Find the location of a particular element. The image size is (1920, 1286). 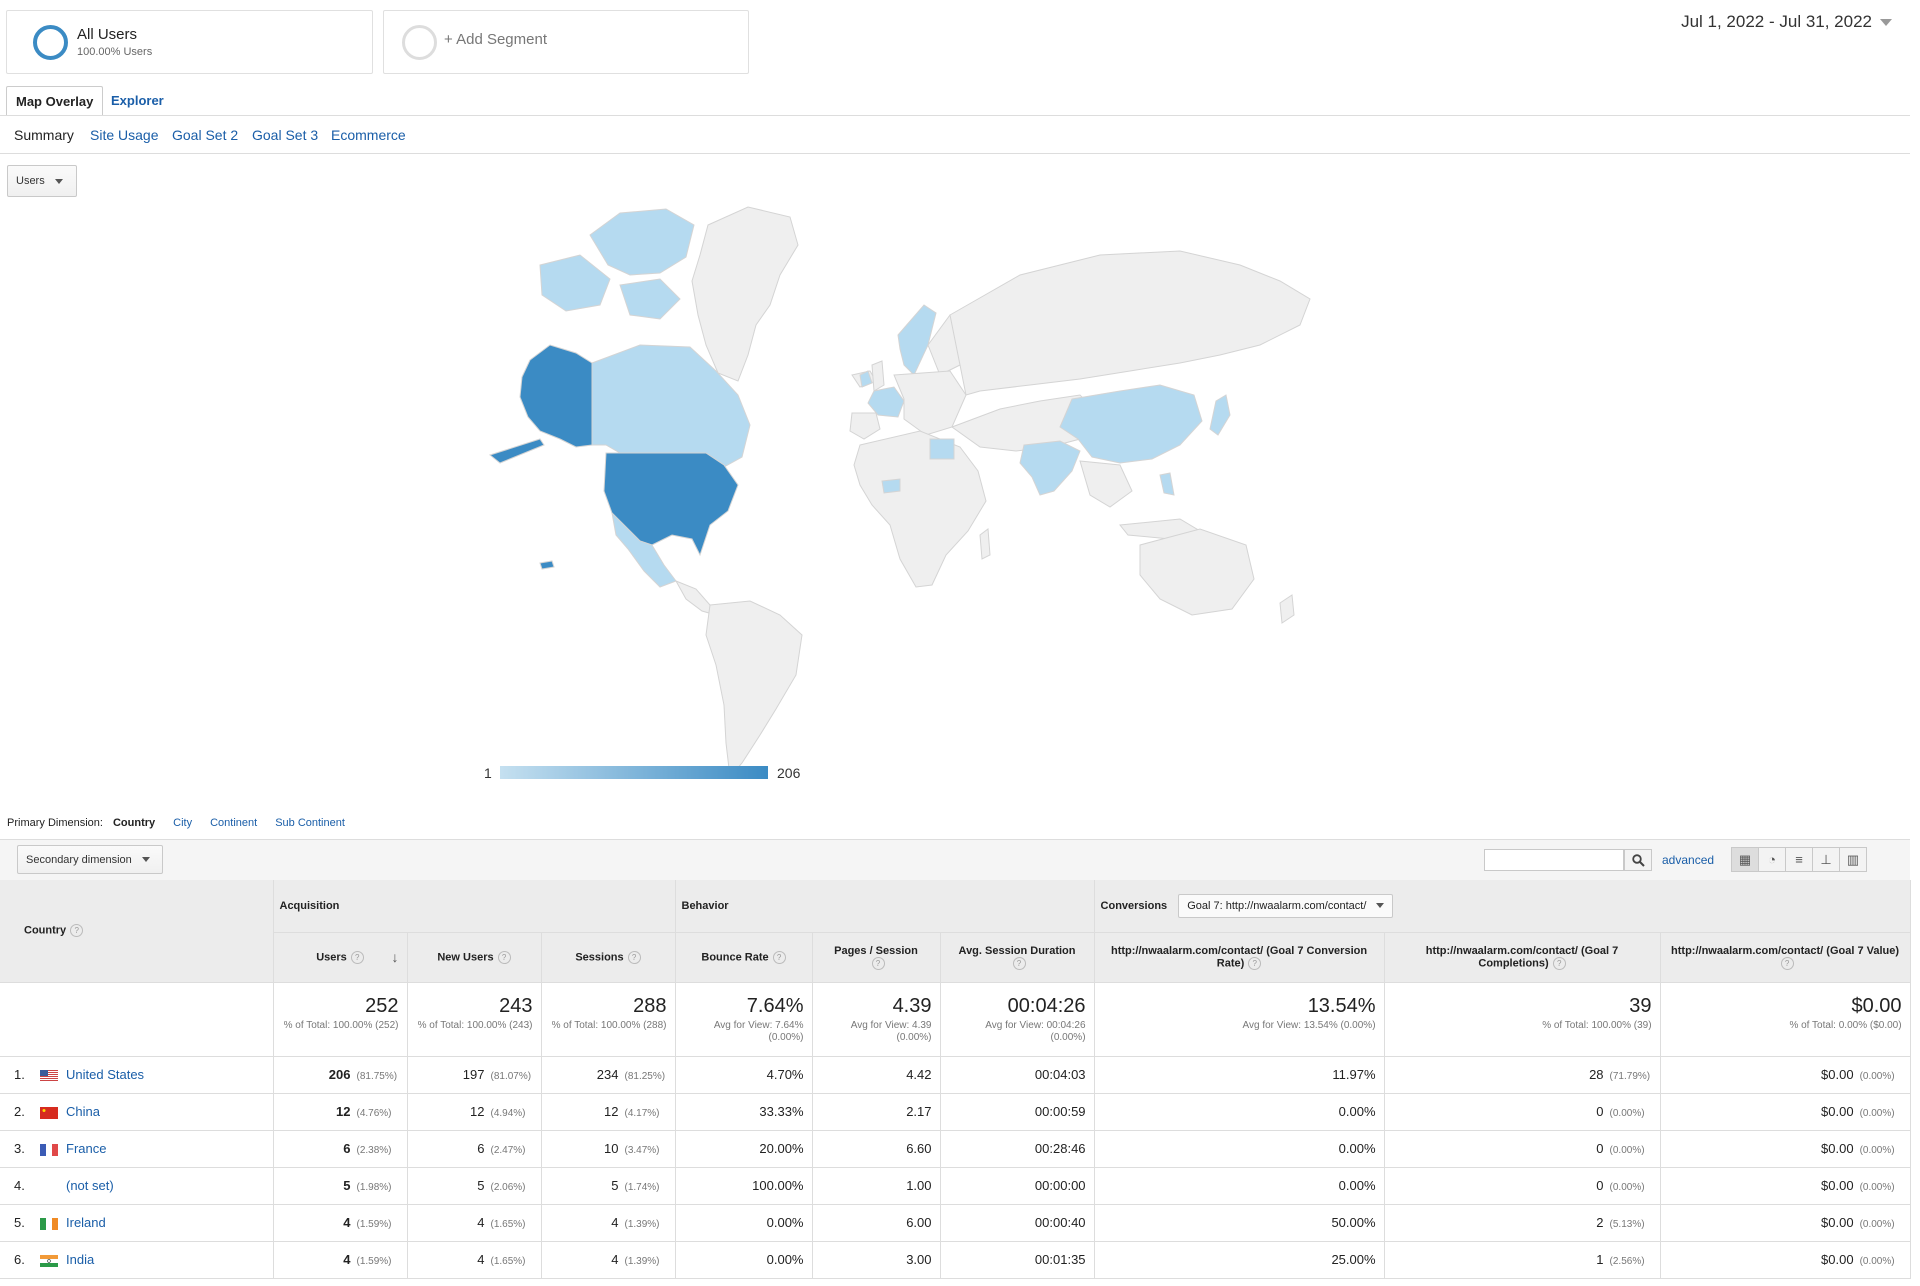

flag-cn-icon is located at coordinates (49, 1112).